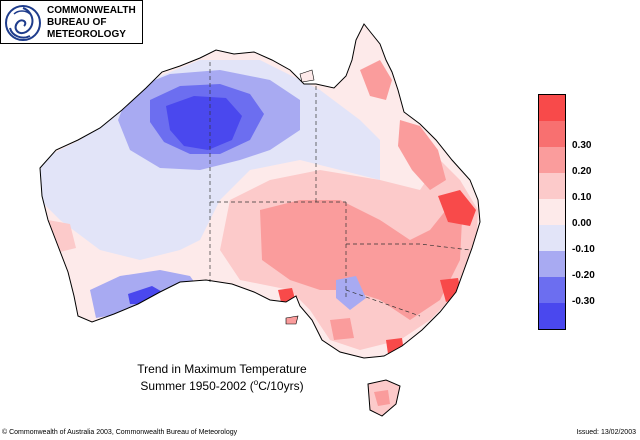 The width and height of the screenshot is (640, 440). Describe the element at coordinates (204, 123) in the screenshot. I see `below-minus-0-3-region` at that location.